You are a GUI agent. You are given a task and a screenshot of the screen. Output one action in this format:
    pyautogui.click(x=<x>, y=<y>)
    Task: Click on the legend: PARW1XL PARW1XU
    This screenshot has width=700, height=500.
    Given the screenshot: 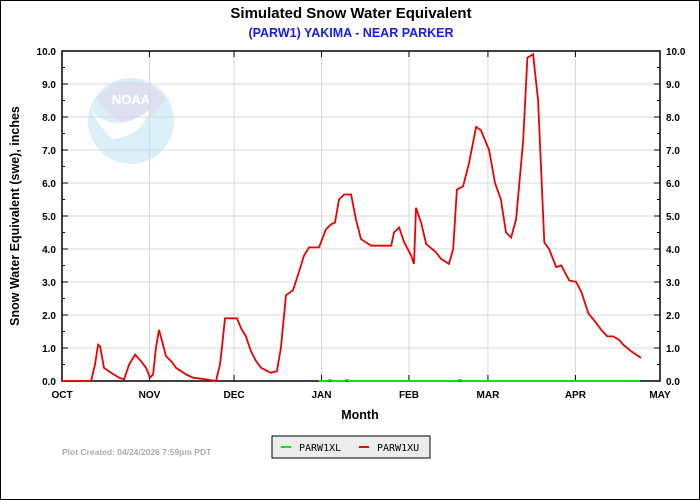 What is the action you would take?
    pyautogui.click(x=351, y=447)
    